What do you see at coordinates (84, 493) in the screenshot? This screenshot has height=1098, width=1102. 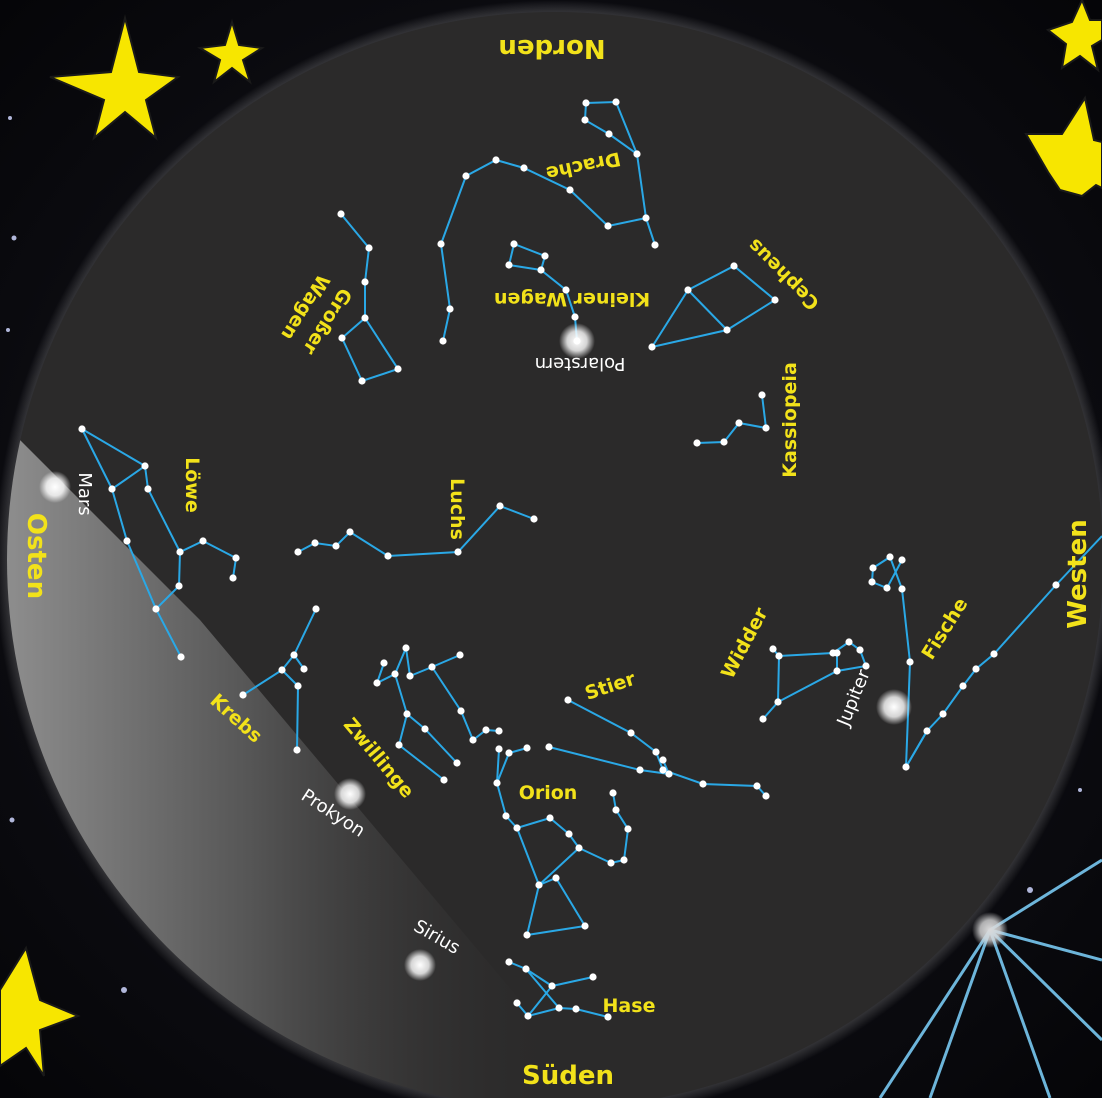 I see `label-mars: Mars` at bounding box center [84, 493].